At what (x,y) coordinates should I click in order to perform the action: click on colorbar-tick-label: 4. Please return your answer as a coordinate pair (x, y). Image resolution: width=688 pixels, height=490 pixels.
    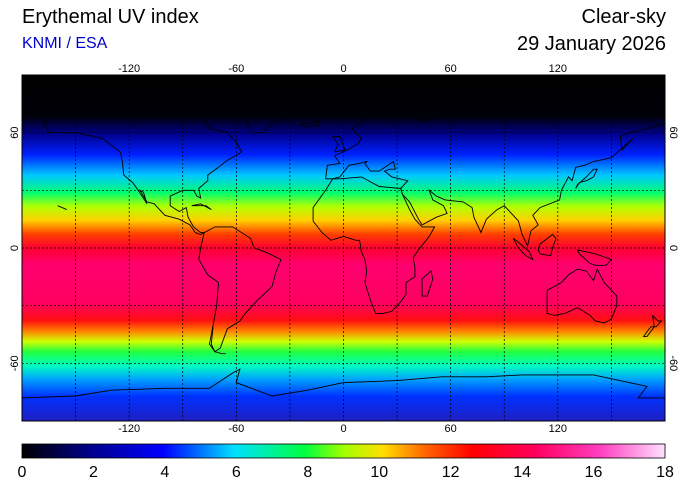
    Looking at the image, I should click on (165, 472).